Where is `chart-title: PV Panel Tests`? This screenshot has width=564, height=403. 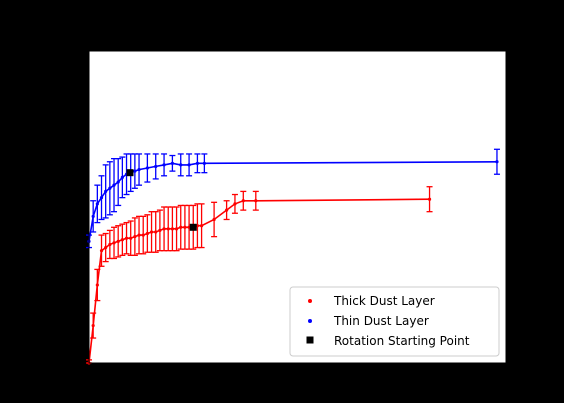
chart-title: PV Panel Tests is located at coordinates (297, 39).